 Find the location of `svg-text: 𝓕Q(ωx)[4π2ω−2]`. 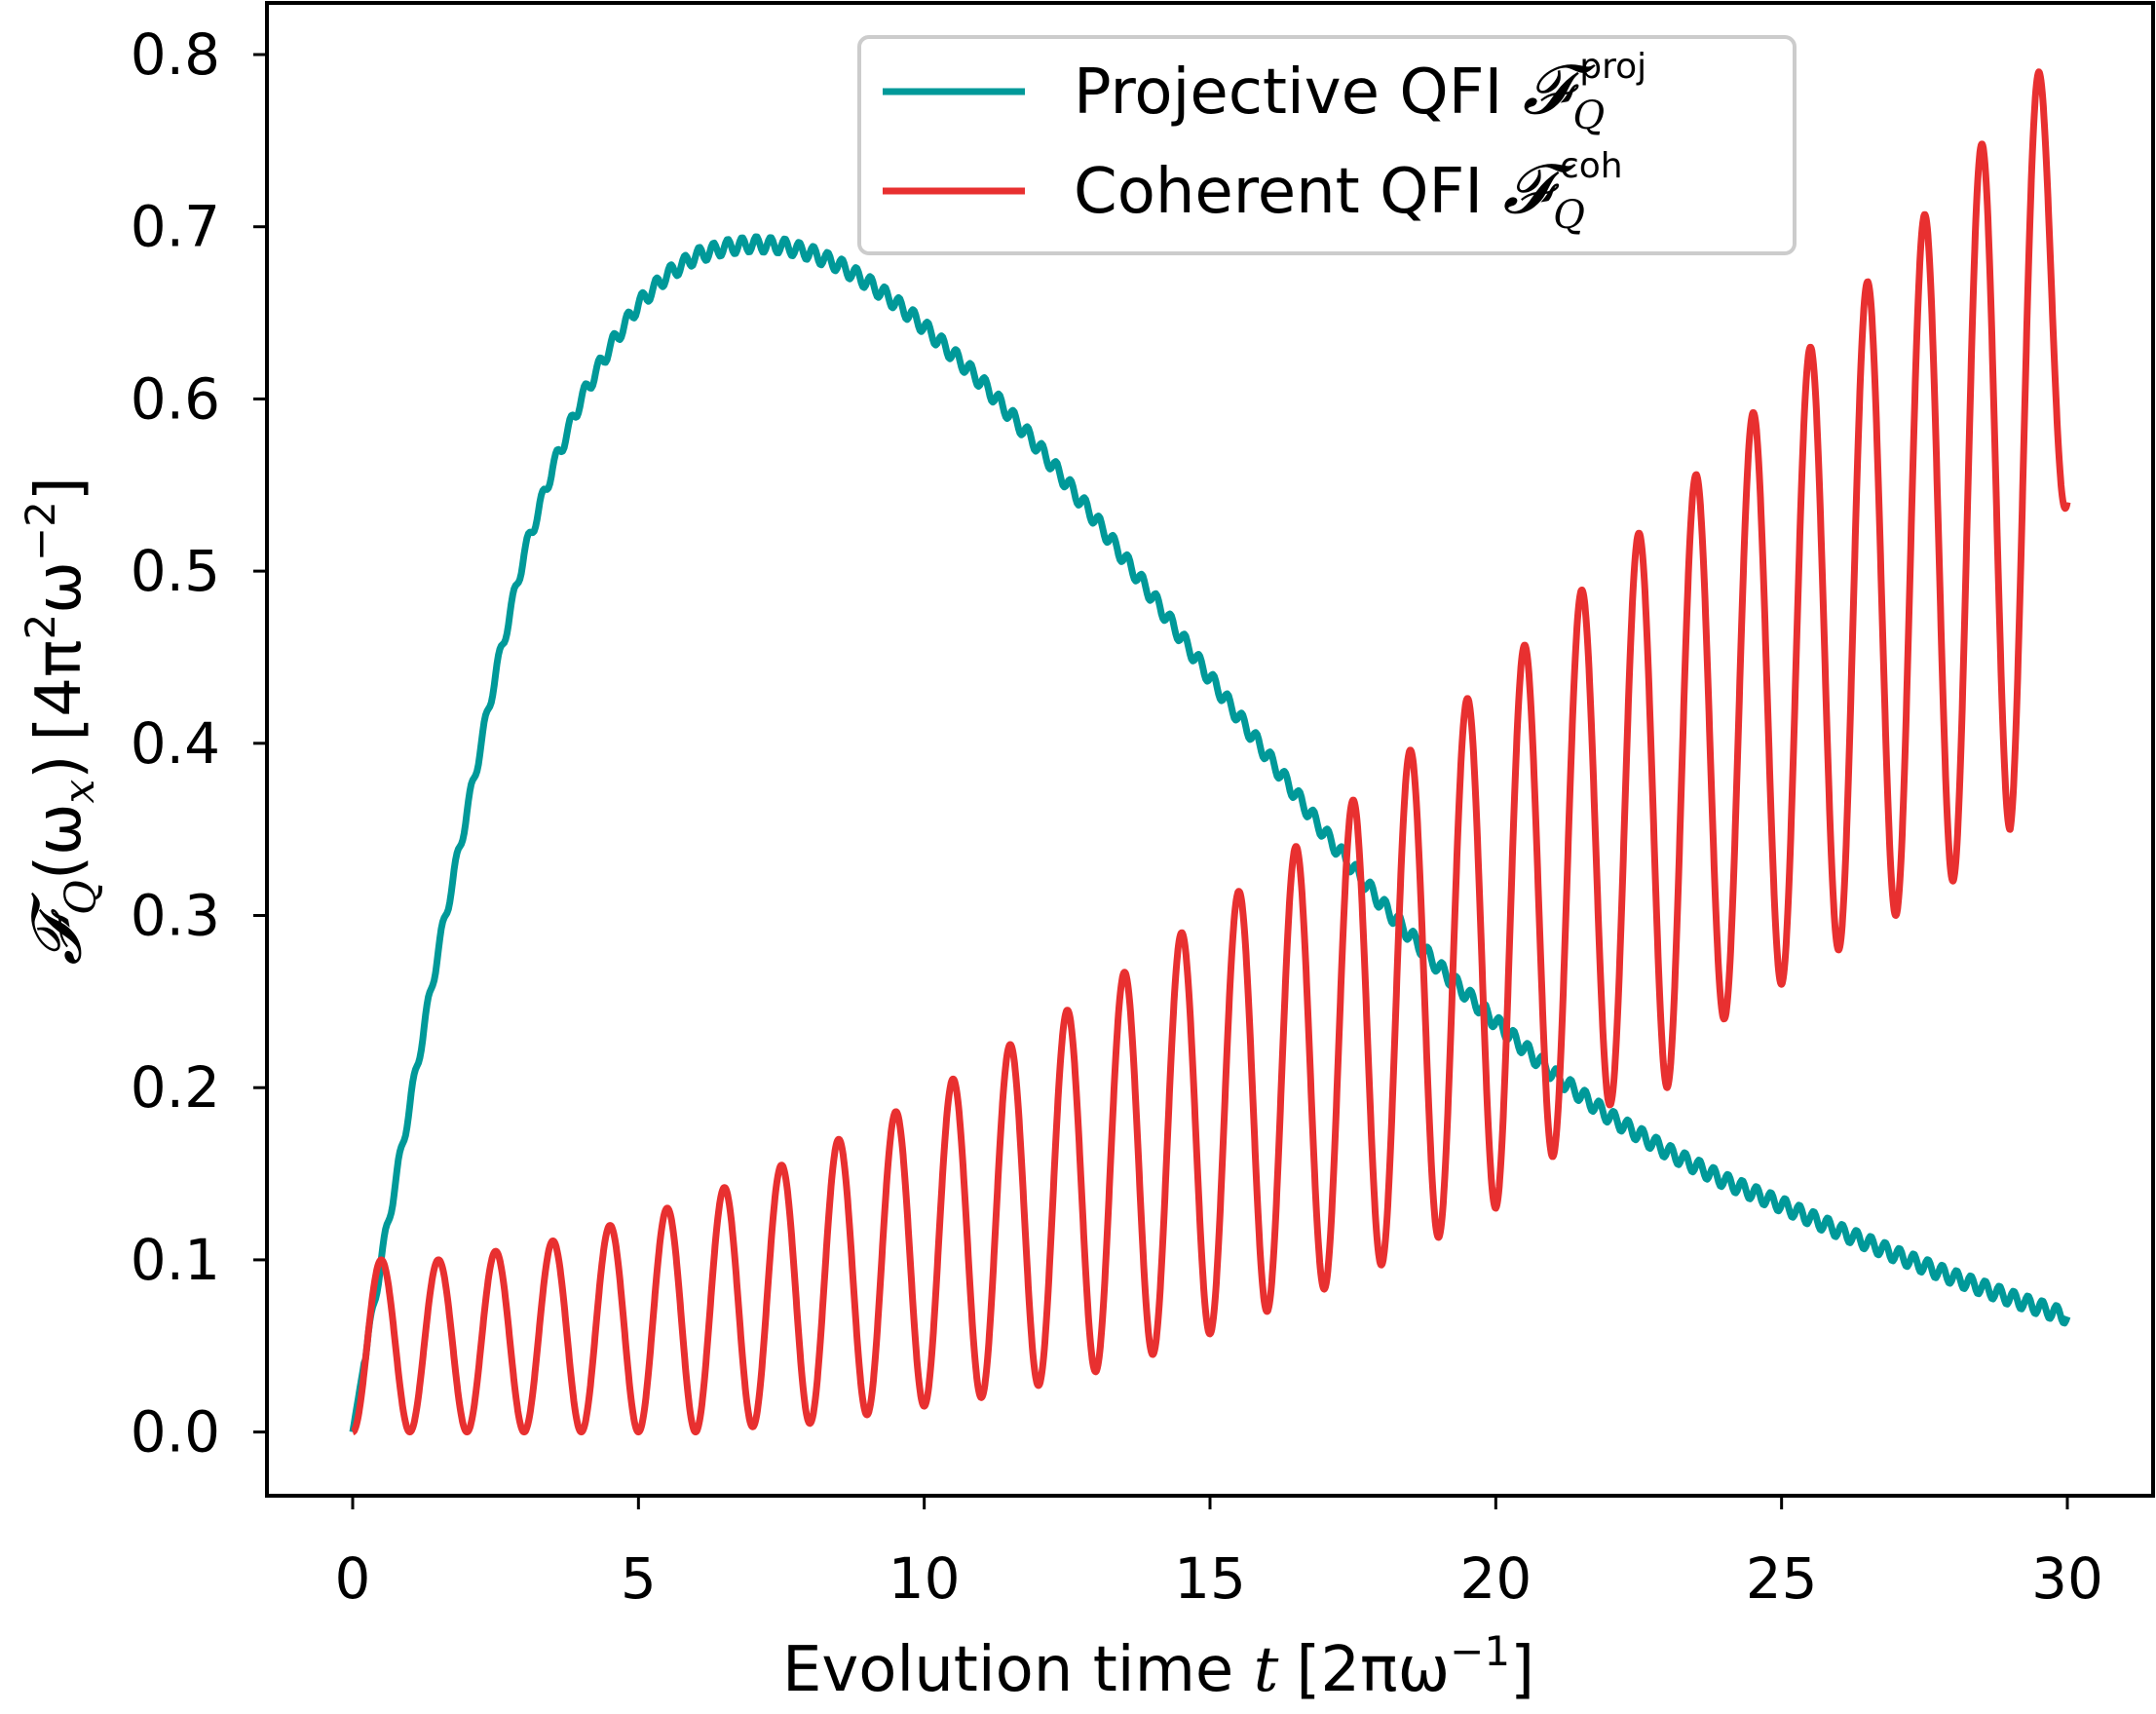

svg-text: 𝓕Q(ωx)[4π2ω−2] is located at coordinates (62, 721).